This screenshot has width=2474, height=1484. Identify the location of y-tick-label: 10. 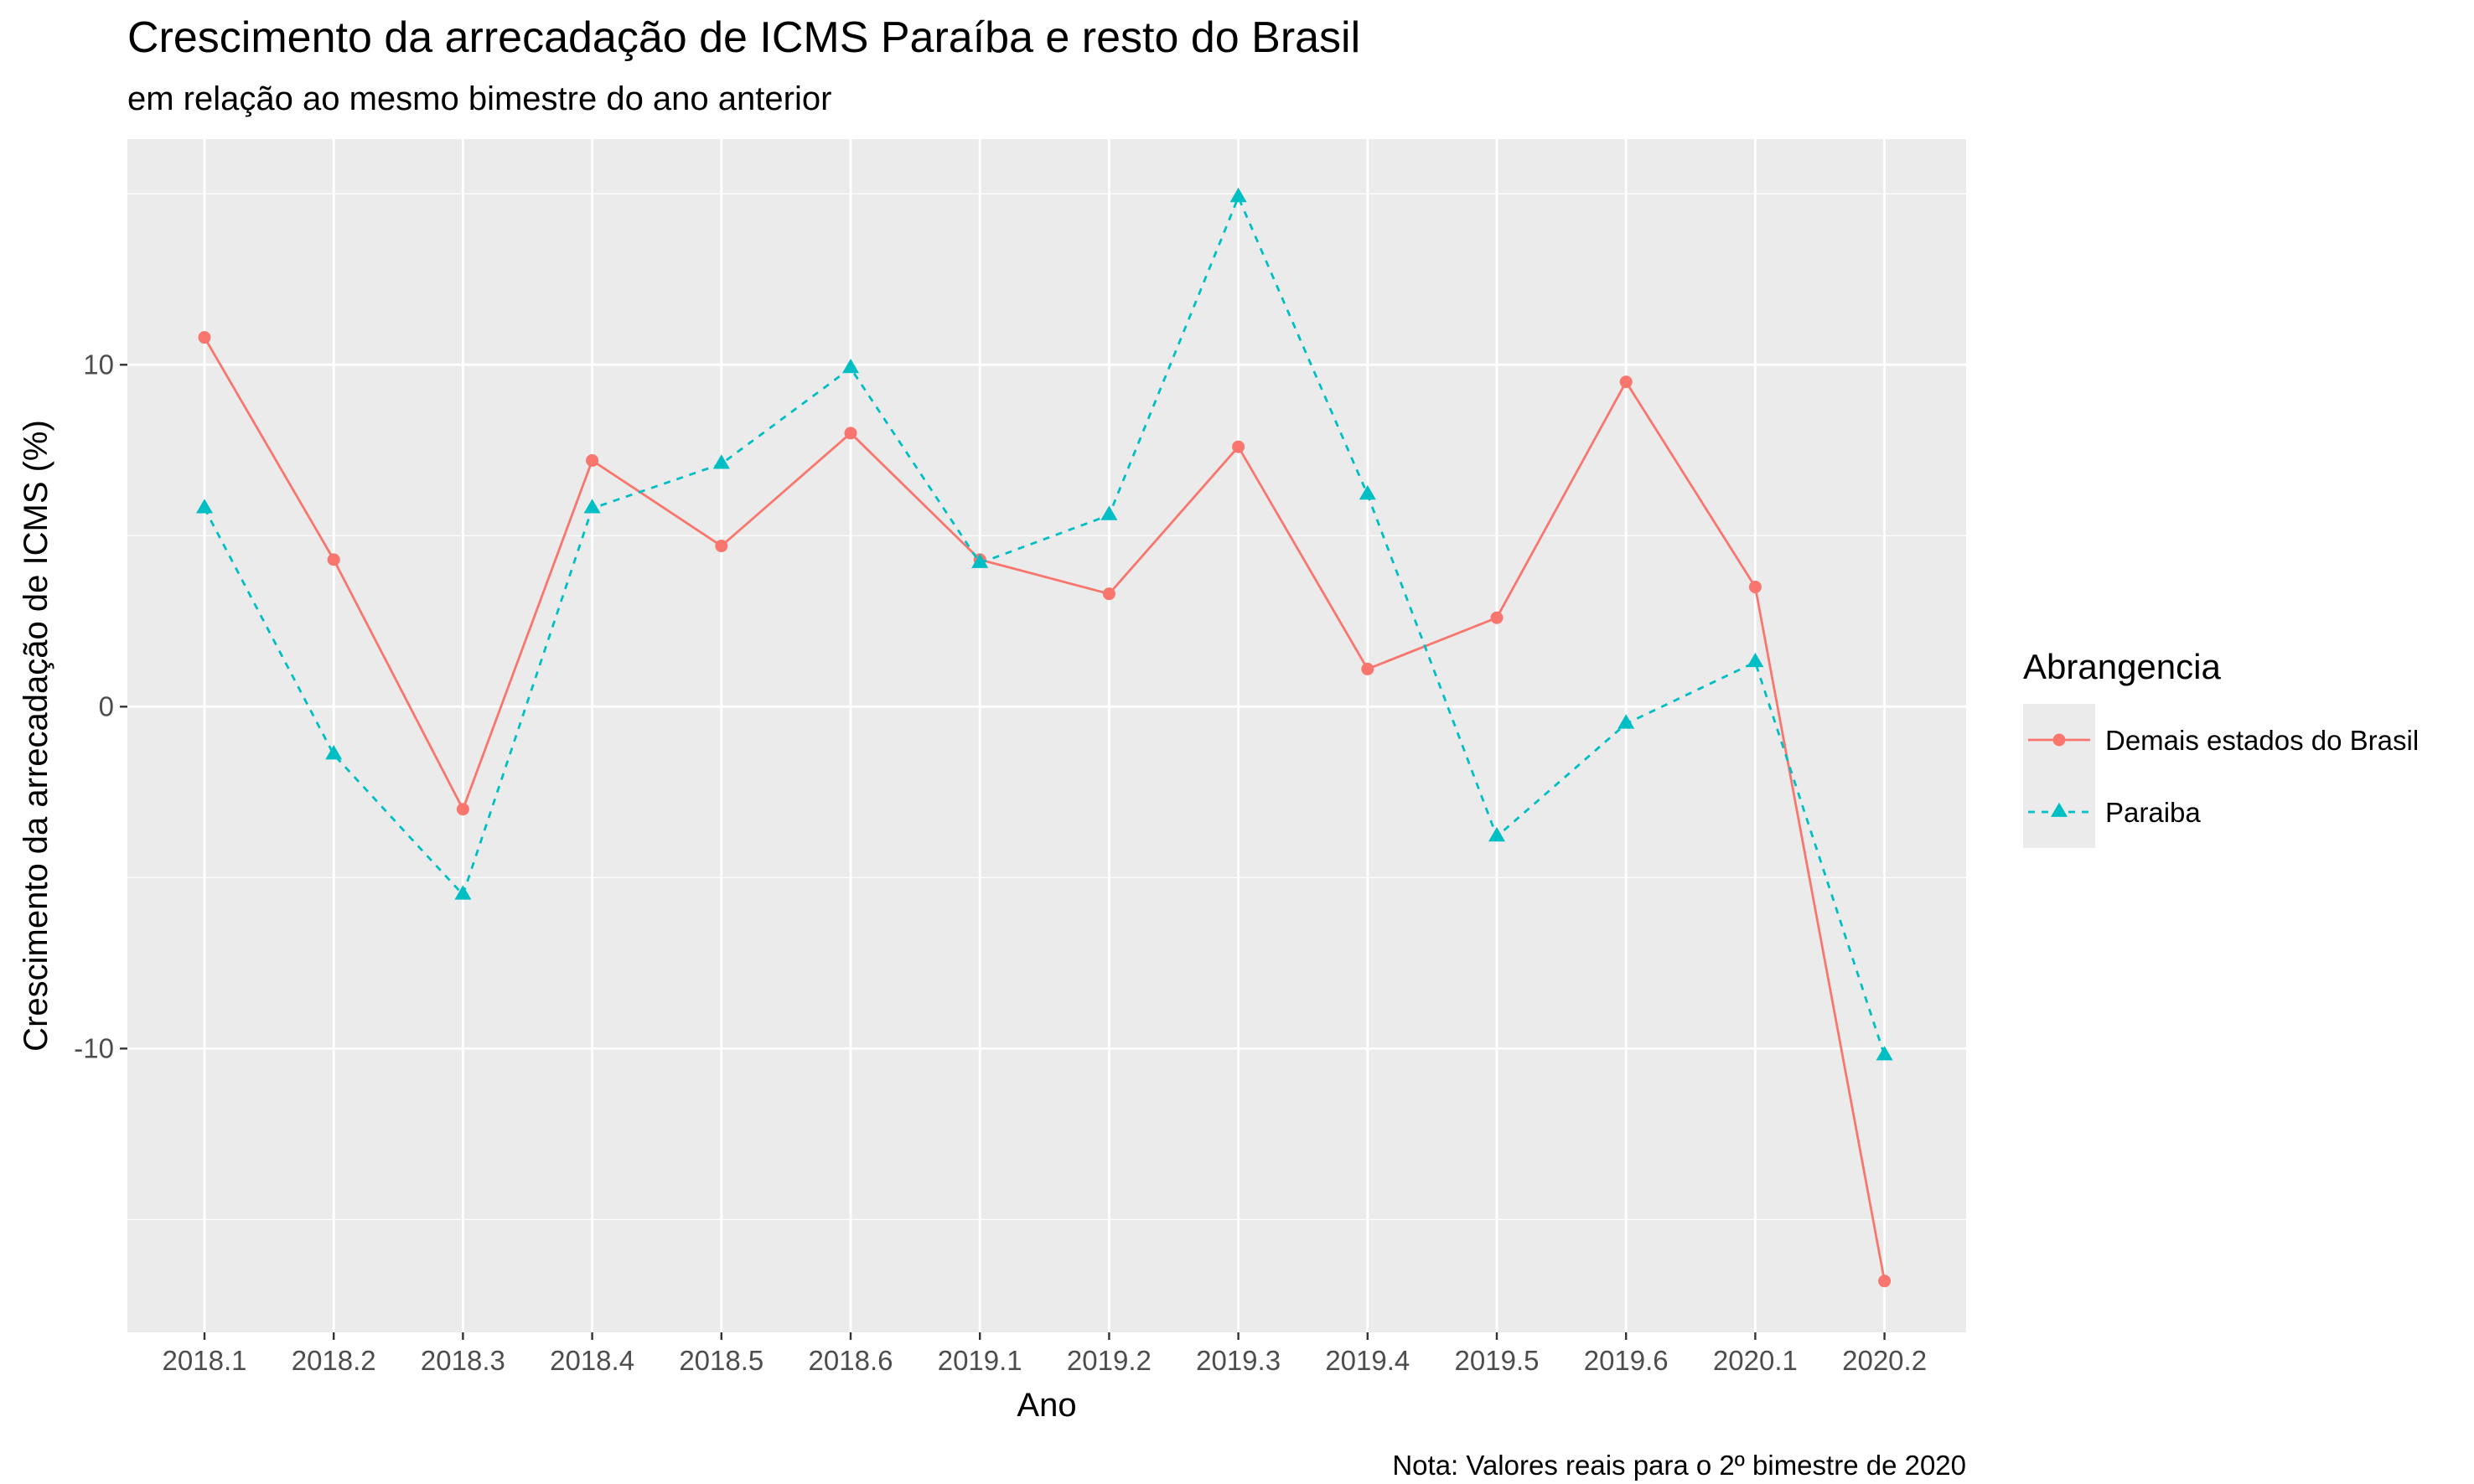
(98, 365).